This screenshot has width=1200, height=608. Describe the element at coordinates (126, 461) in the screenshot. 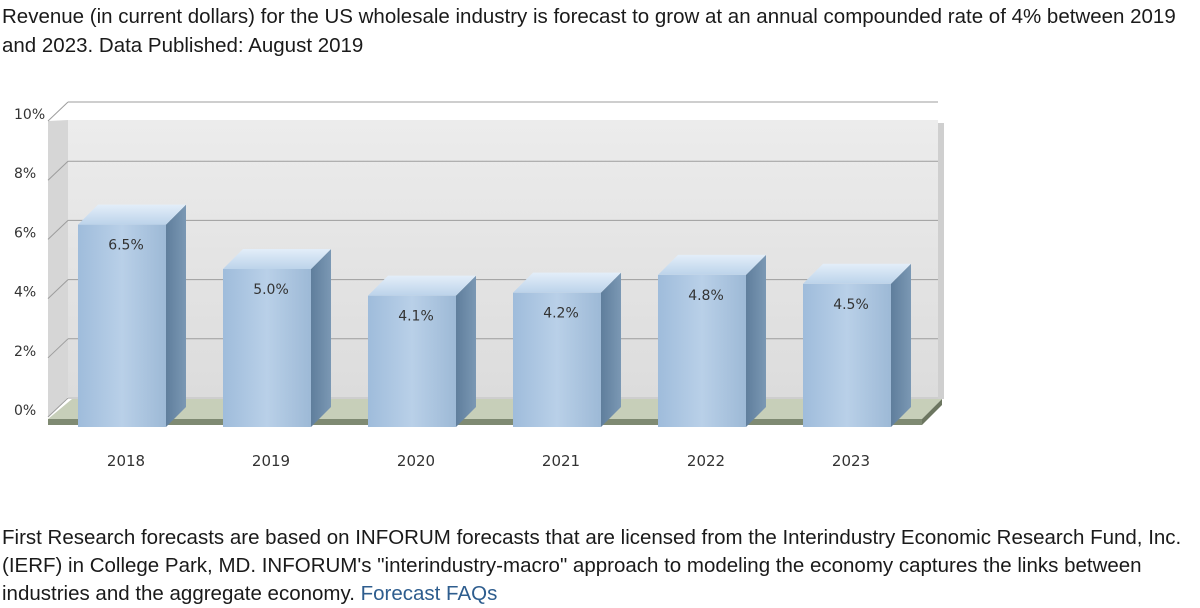

I see `x-tick-label: 2018` at that location.